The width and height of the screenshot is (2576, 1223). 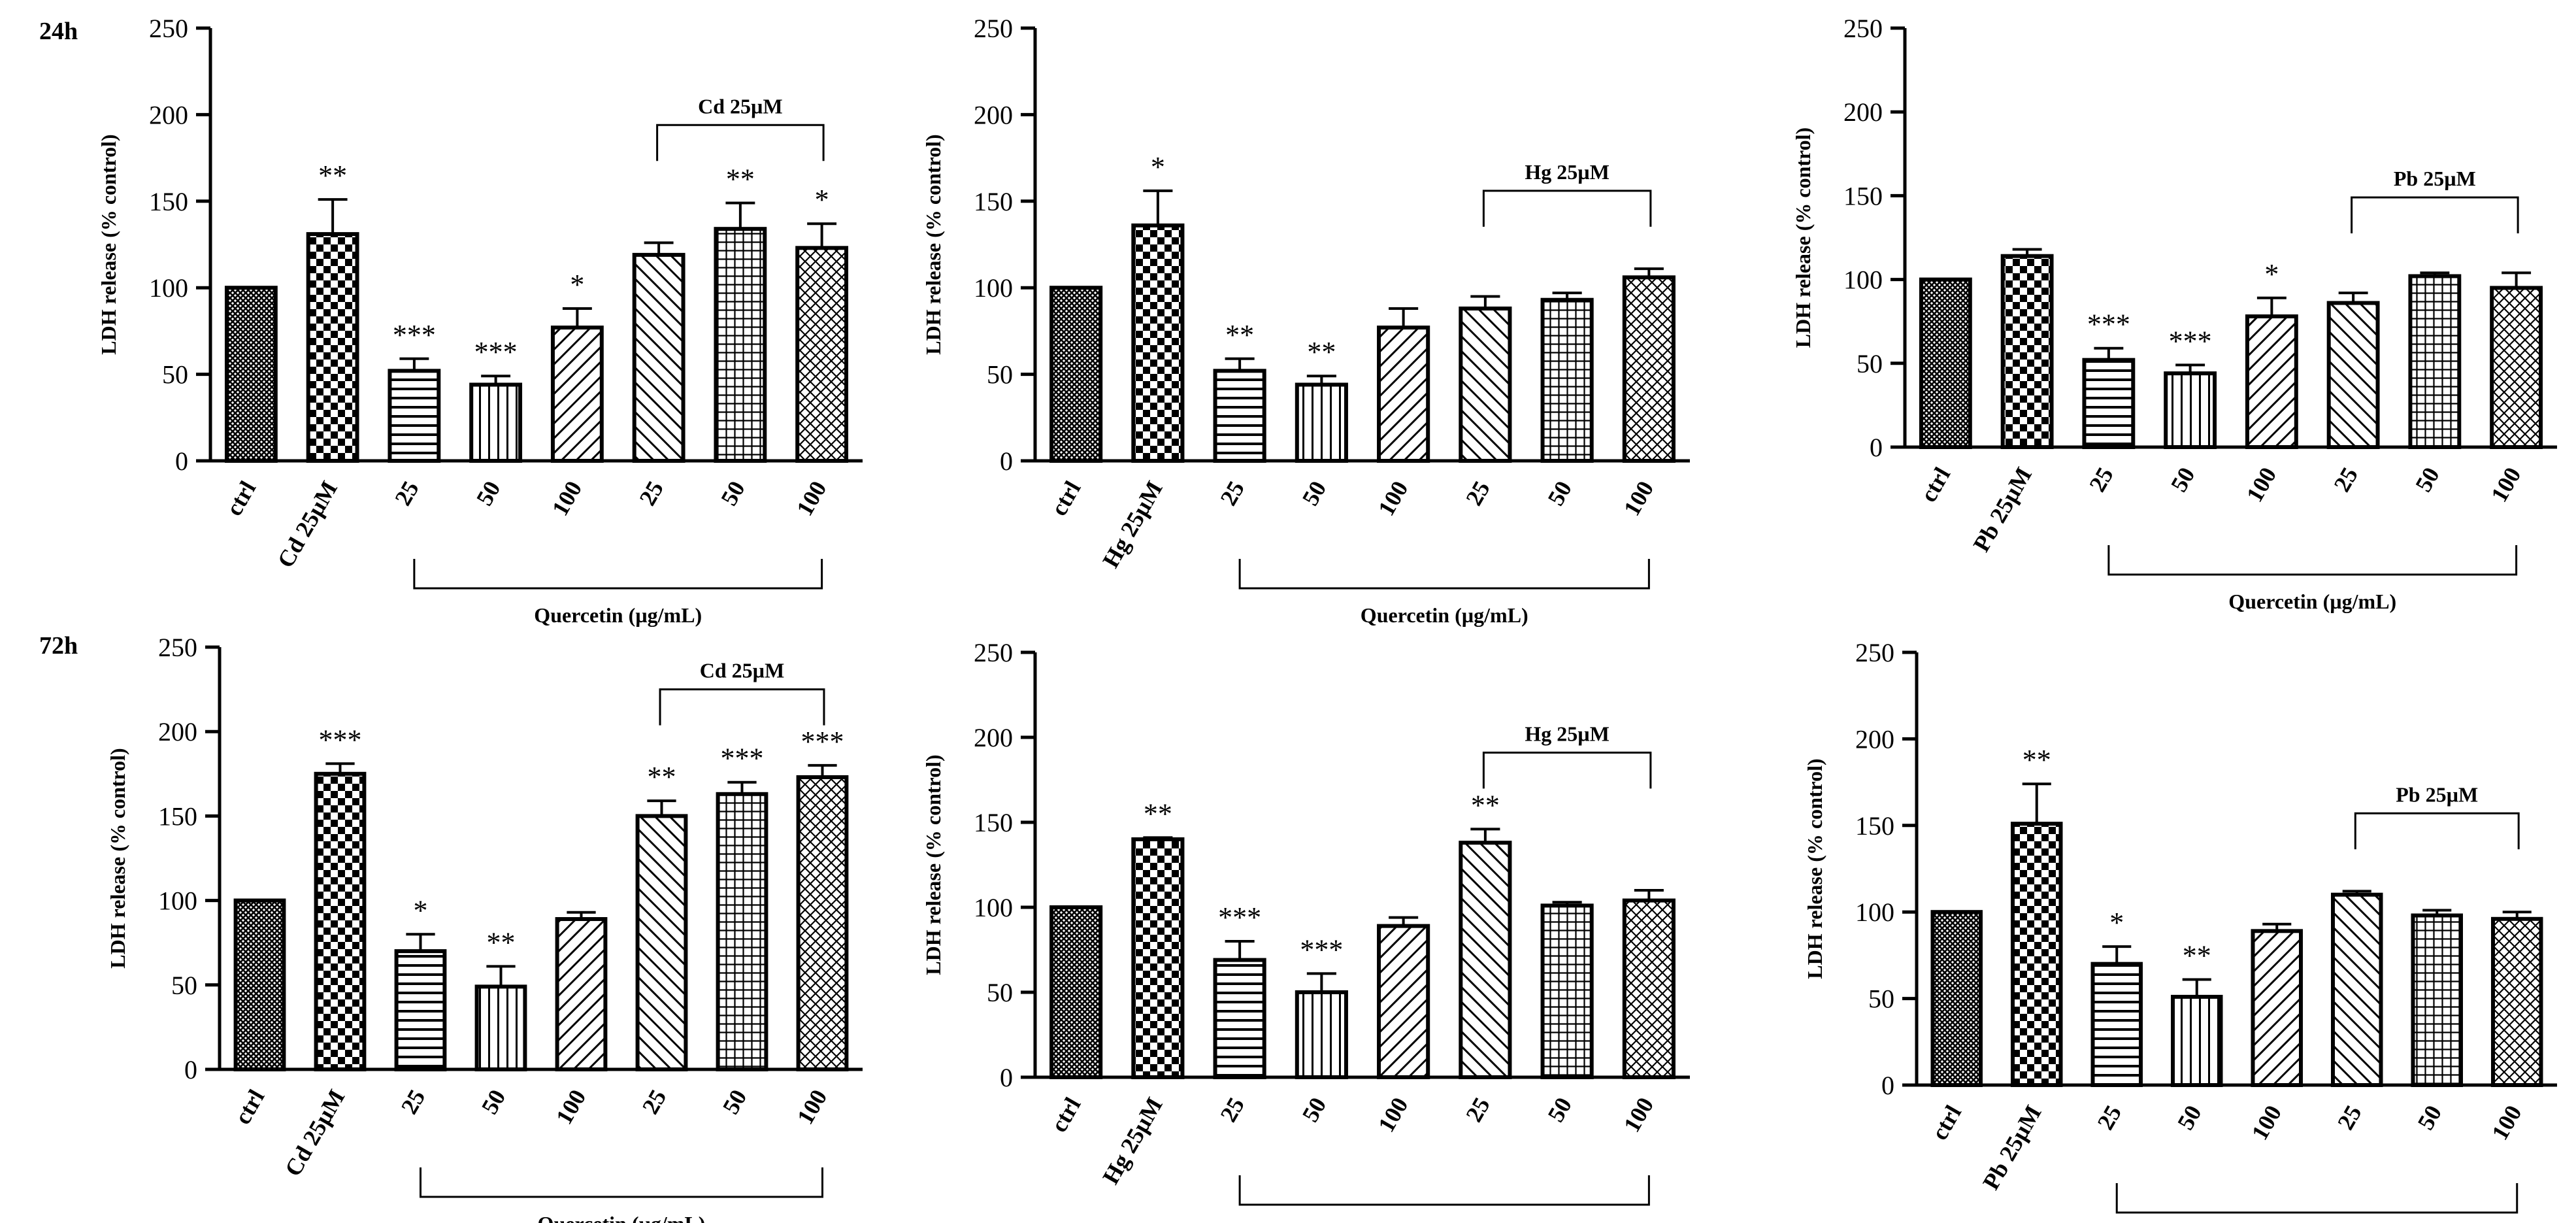 What do you see at coordinates (2116, 923) in the screenshot?
I see `significance-mark: *` at bounding box center [2116, 923].